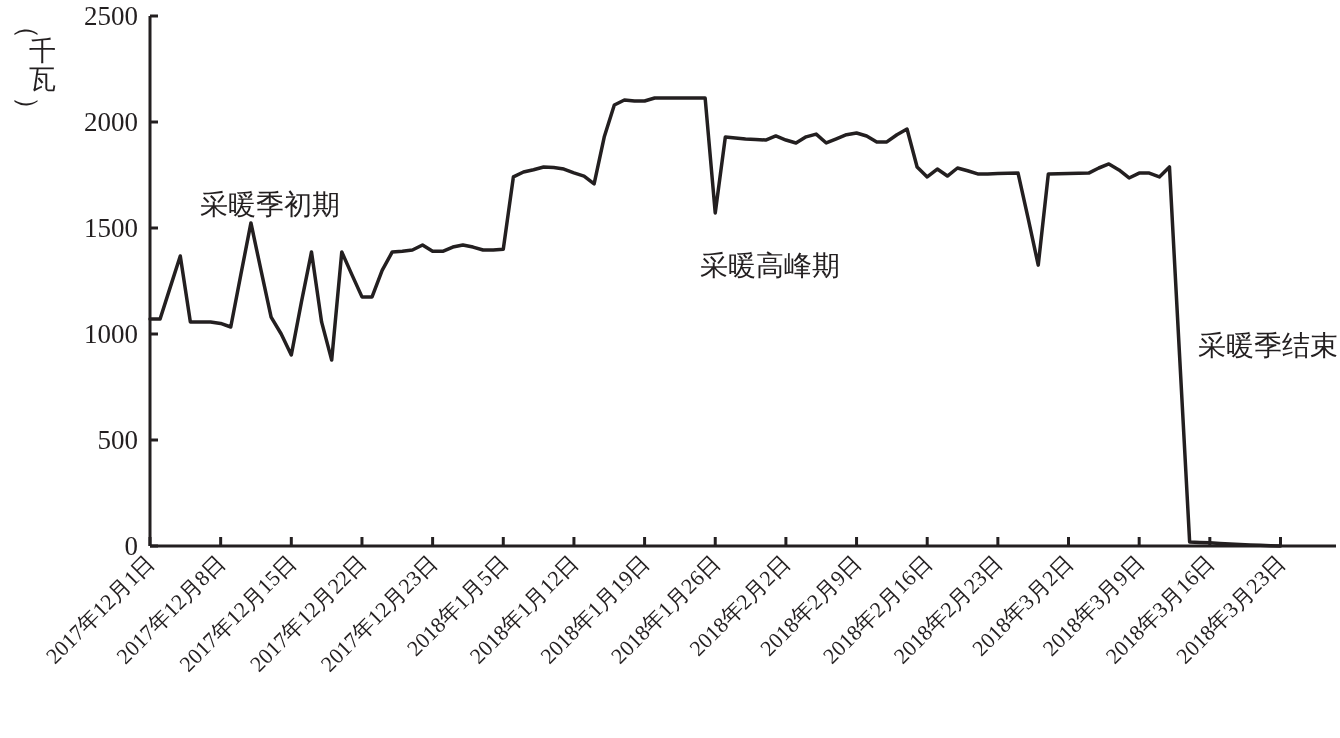  I want to click on y-tick-label: 2500, so click(111, 16).